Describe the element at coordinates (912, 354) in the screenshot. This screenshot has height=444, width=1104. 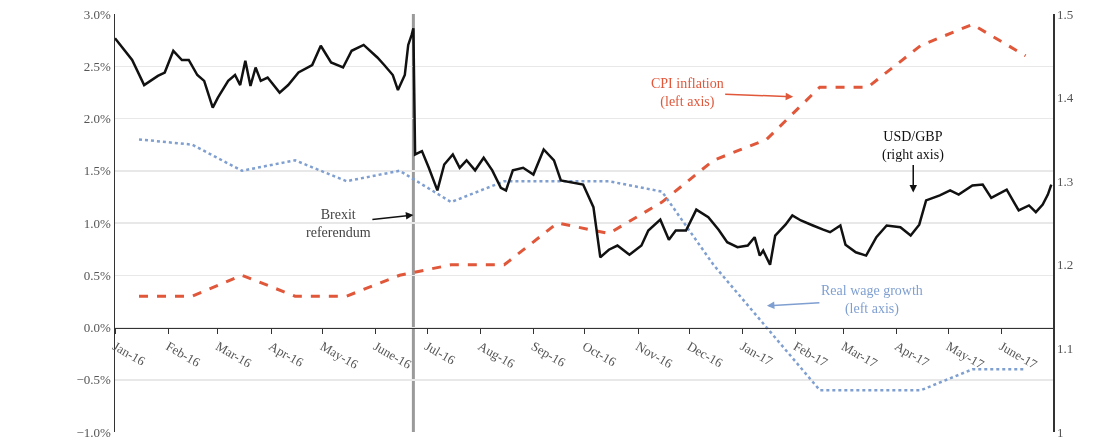
I see `x-tick-label: Apr-17` at that location.